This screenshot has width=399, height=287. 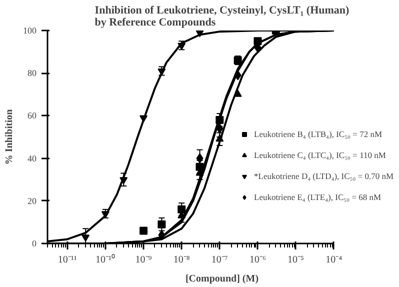 I want to click on x-tick-label: 10⁻⁶, so click(x=257, y=260).